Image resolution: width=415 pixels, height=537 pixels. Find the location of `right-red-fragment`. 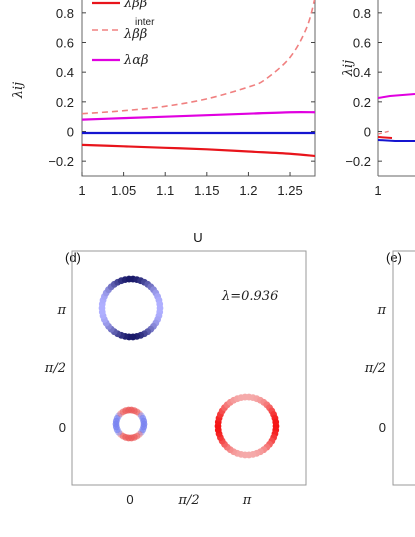

right-red-fragment is located at coordinates (385, 137).